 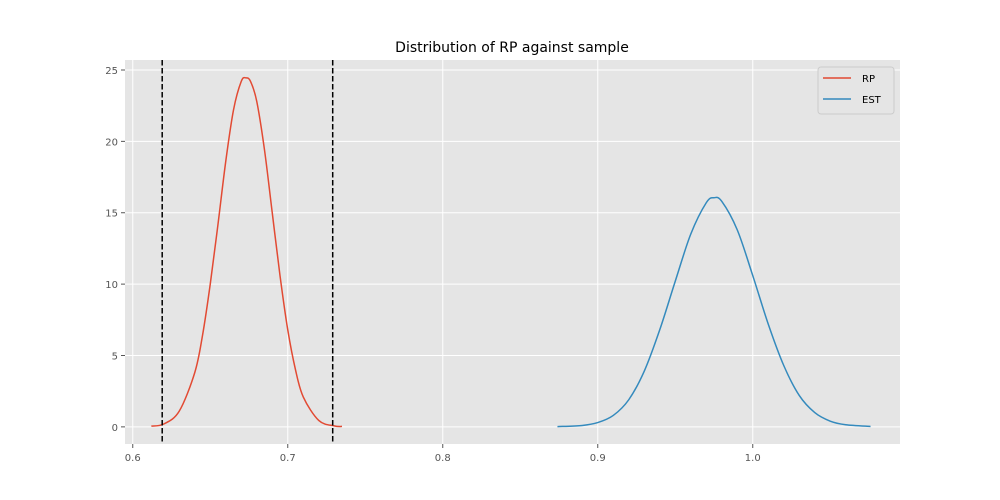 What do you see at coordinates (111, 71) in the screenshot?
I see `y-tick-label: 25` at bounding box center [111, 71].